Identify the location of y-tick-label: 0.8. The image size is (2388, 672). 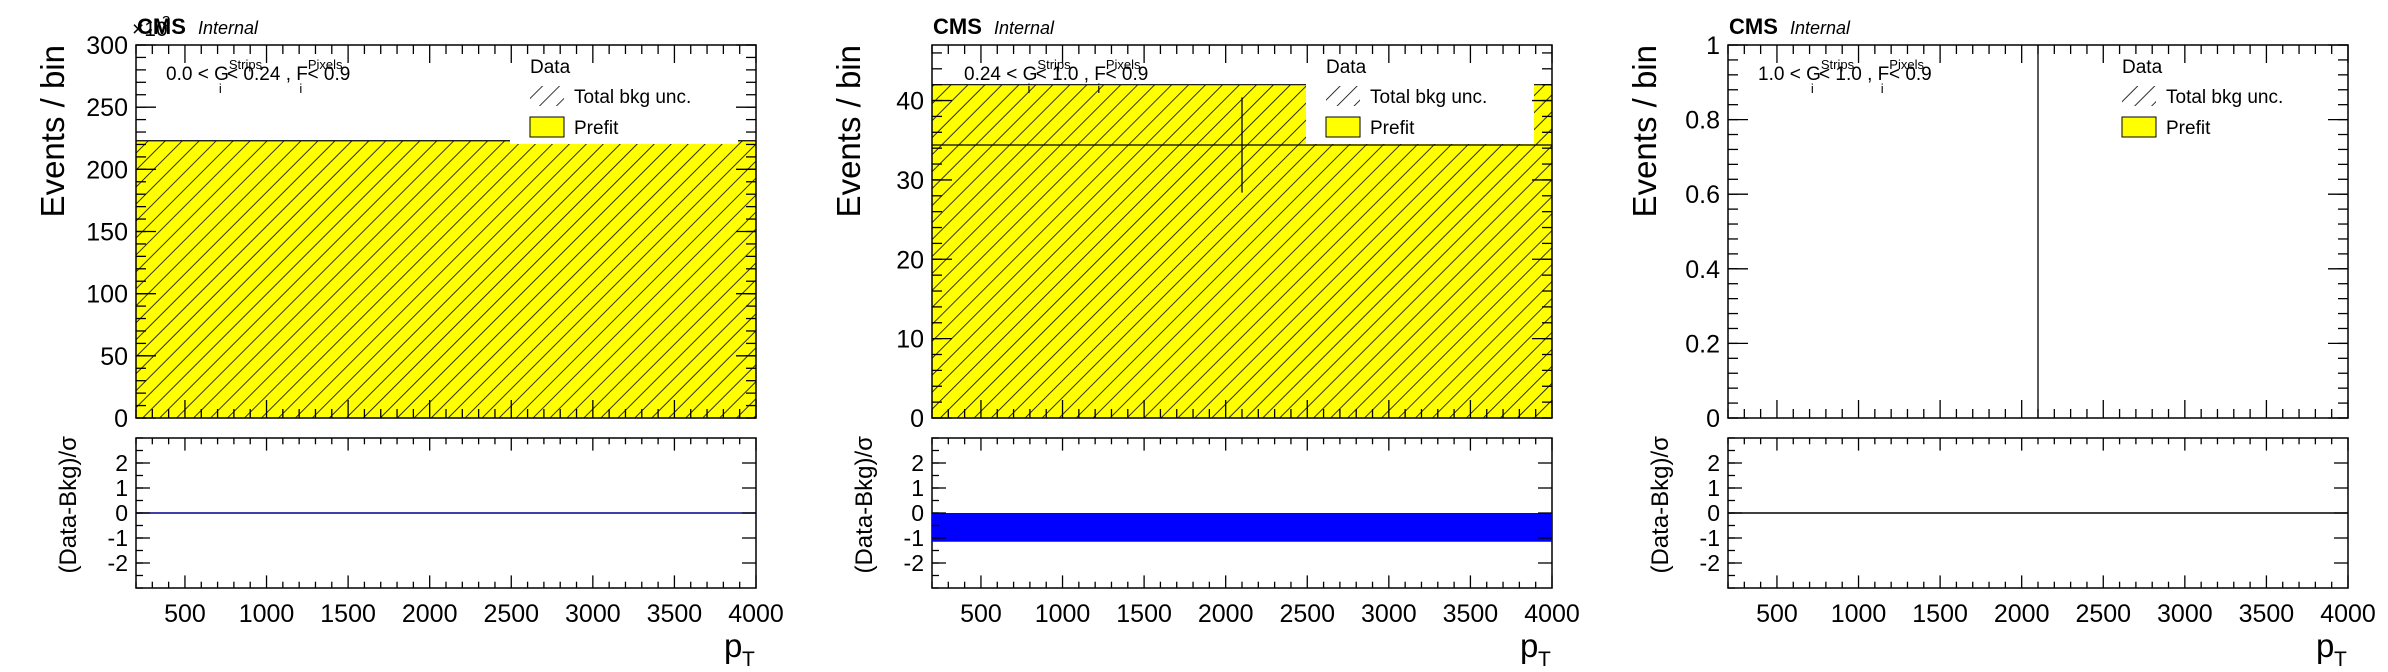
(1702, 121).